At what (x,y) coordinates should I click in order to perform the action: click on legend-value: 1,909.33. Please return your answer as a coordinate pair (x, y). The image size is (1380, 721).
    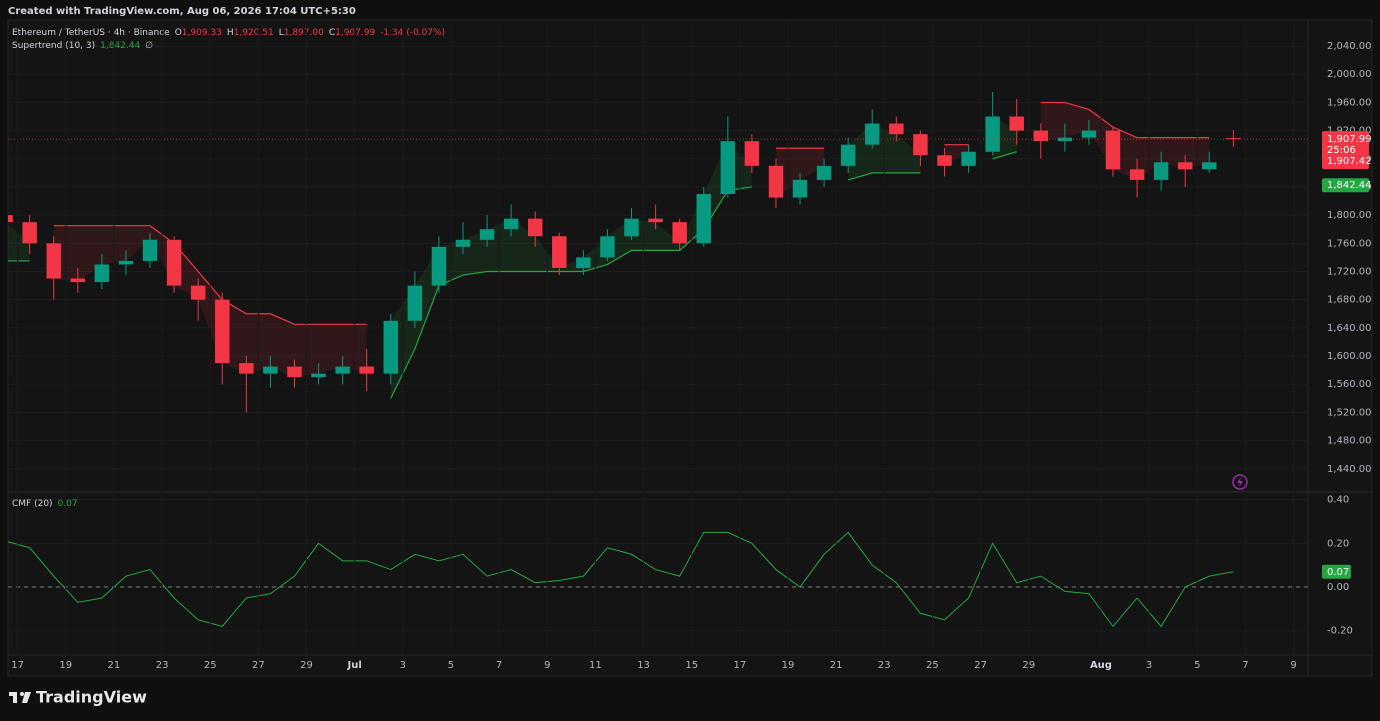
    Looking at the image, I should click on (202, 33).